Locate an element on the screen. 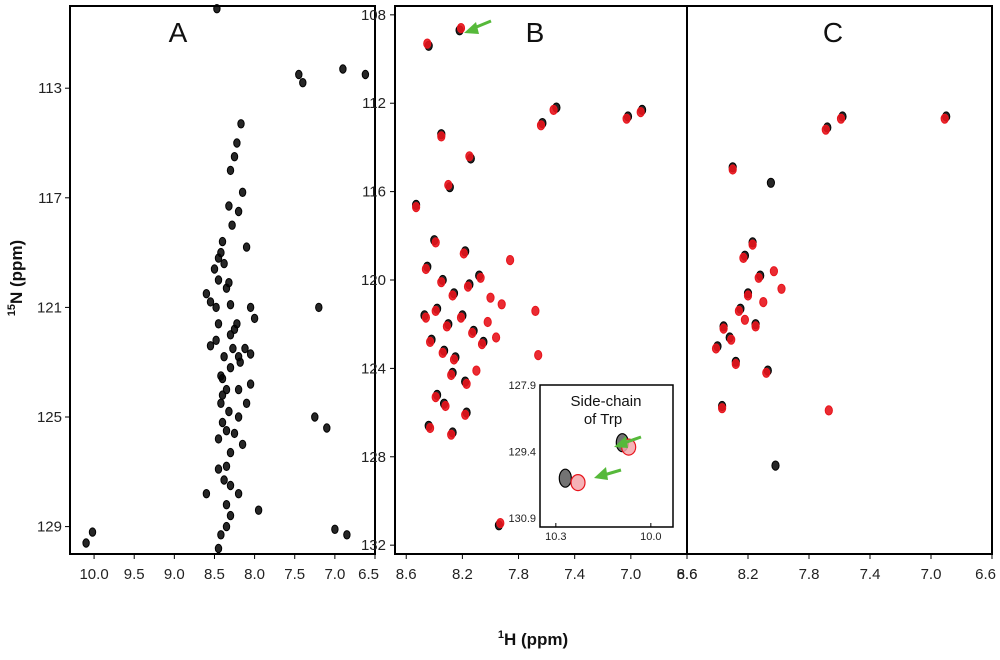 The width and height of the screenshot is (1000, 660). inset-frame is located at coordinates (606, 456).